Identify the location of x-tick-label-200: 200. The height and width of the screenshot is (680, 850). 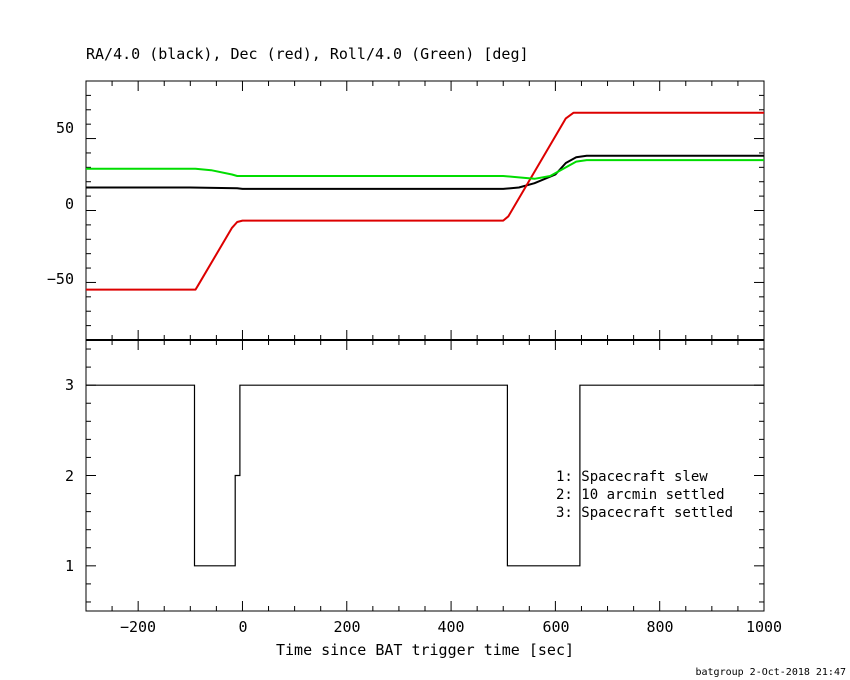
(346, 627).